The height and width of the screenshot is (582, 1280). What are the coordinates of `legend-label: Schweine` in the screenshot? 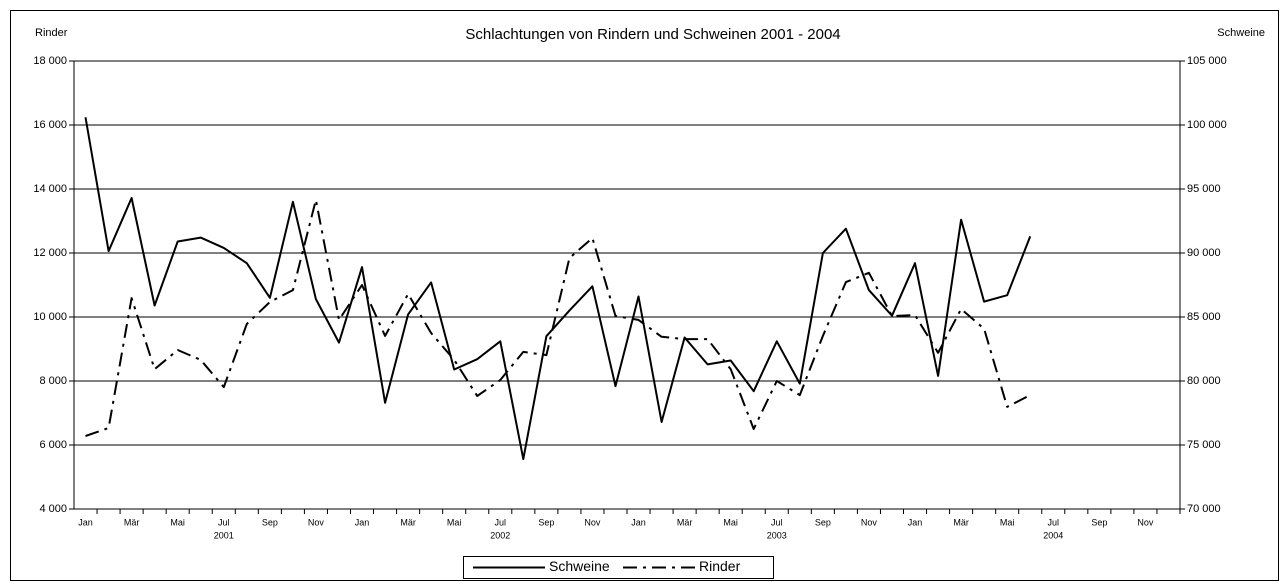 It's located at (579, 566).